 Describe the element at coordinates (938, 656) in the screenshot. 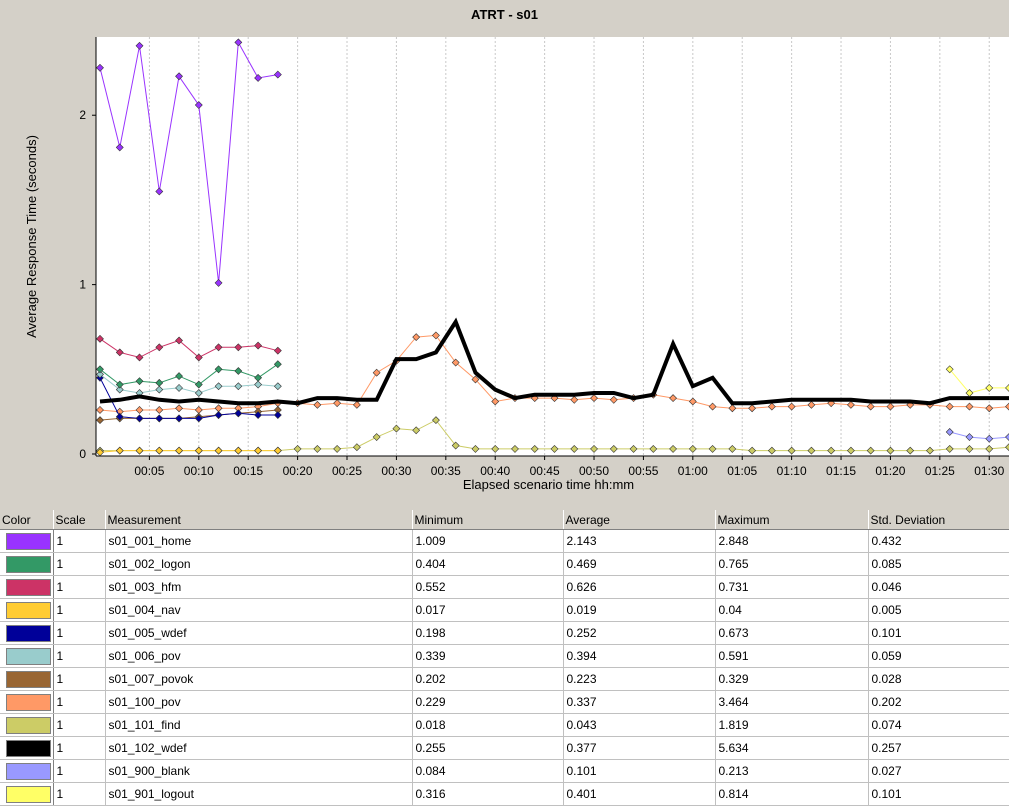

I see `legend-std-deviation: 0.059` at that location.